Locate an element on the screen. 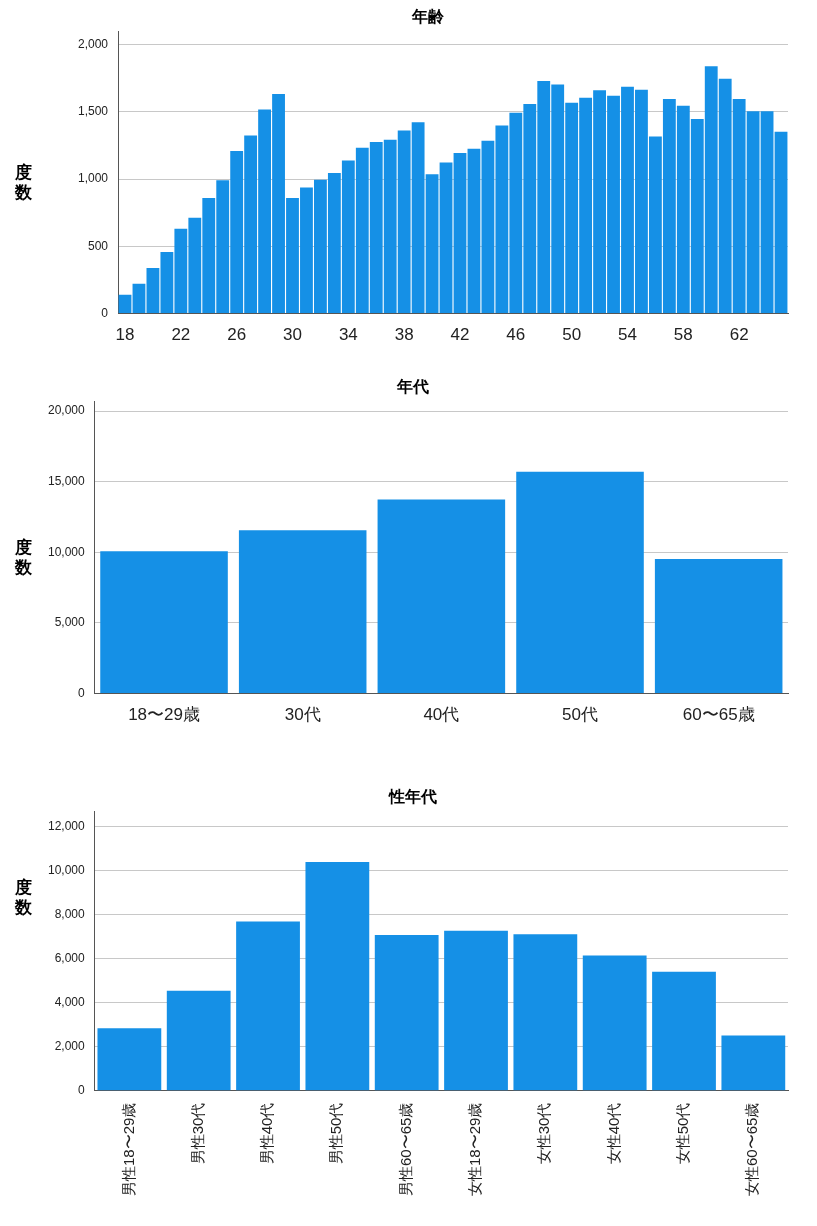 The image size is (817, 1226). x-tick-label: 30代 is located at coordinates (302, 715).